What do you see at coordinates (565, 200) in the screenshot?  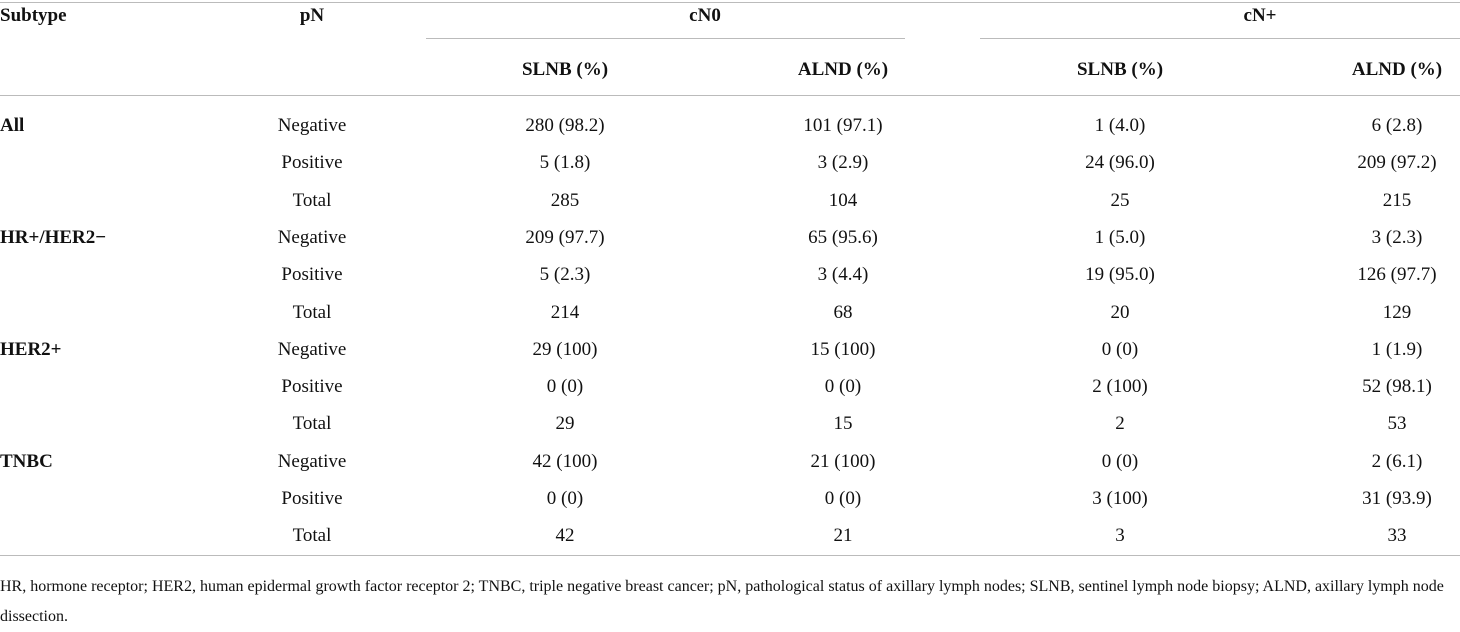 I see `table-cell: 285` at bounding box center [565, 200].